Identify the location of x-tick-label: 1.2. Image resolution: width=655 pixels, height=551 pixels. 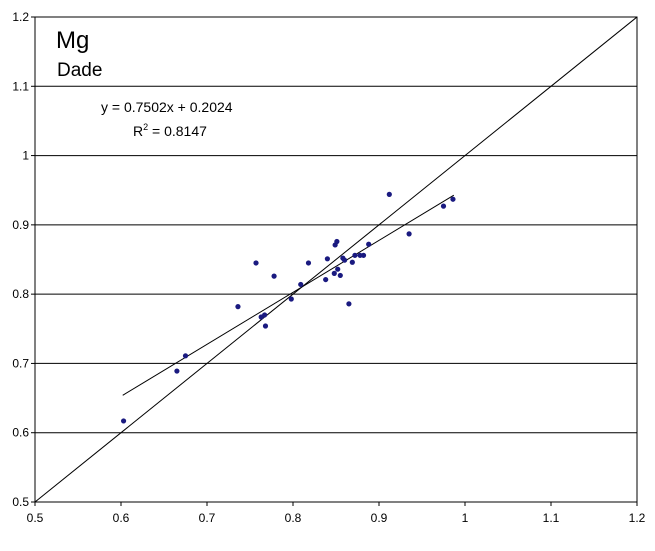
(637, 518).